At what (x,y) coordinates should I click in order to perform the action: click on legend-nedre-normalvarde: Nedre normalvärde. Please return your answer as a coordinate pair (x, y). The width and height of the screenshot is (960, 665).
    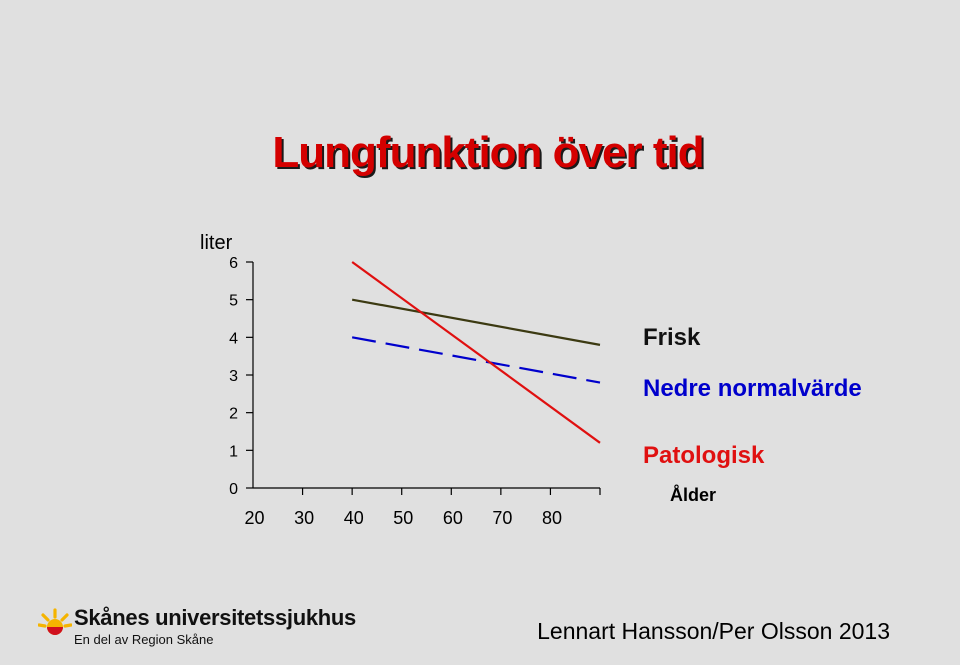
    Looking at the image, I should click on (752, 388).